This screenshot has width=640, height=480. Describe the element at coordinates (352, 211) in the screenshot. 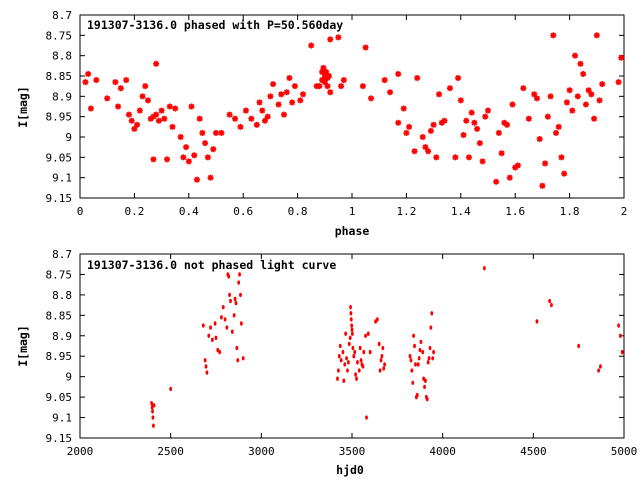

I see `x-tick-label: 1` at that location.